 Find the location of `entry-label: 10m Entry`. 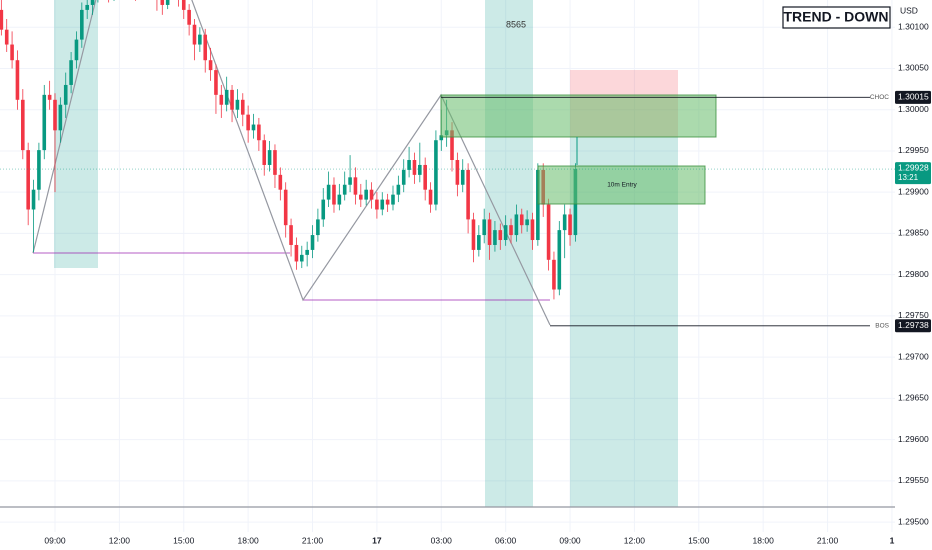

entry-label: 10m Entry is located at coordinates (622, 185).